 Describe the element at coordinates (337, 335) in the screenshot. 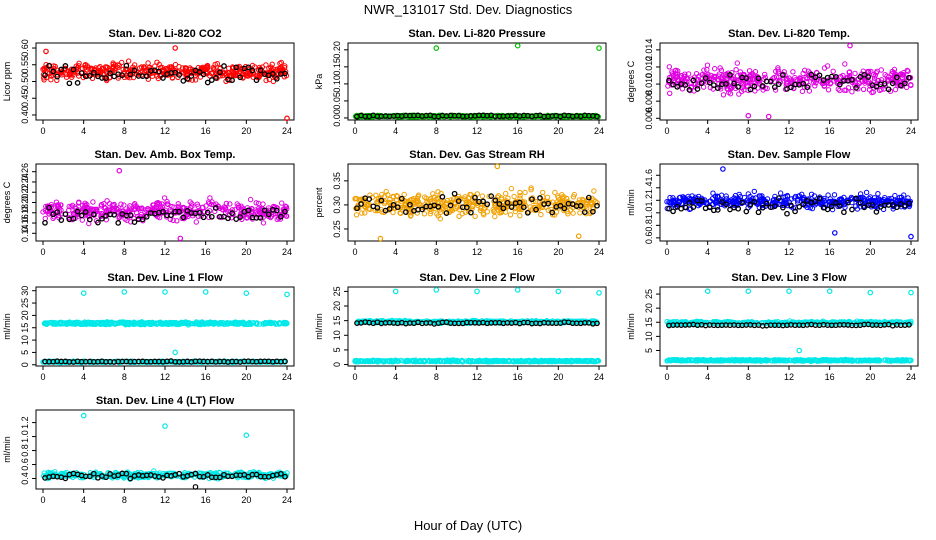

I see `y-tick-label: 10` at that location.